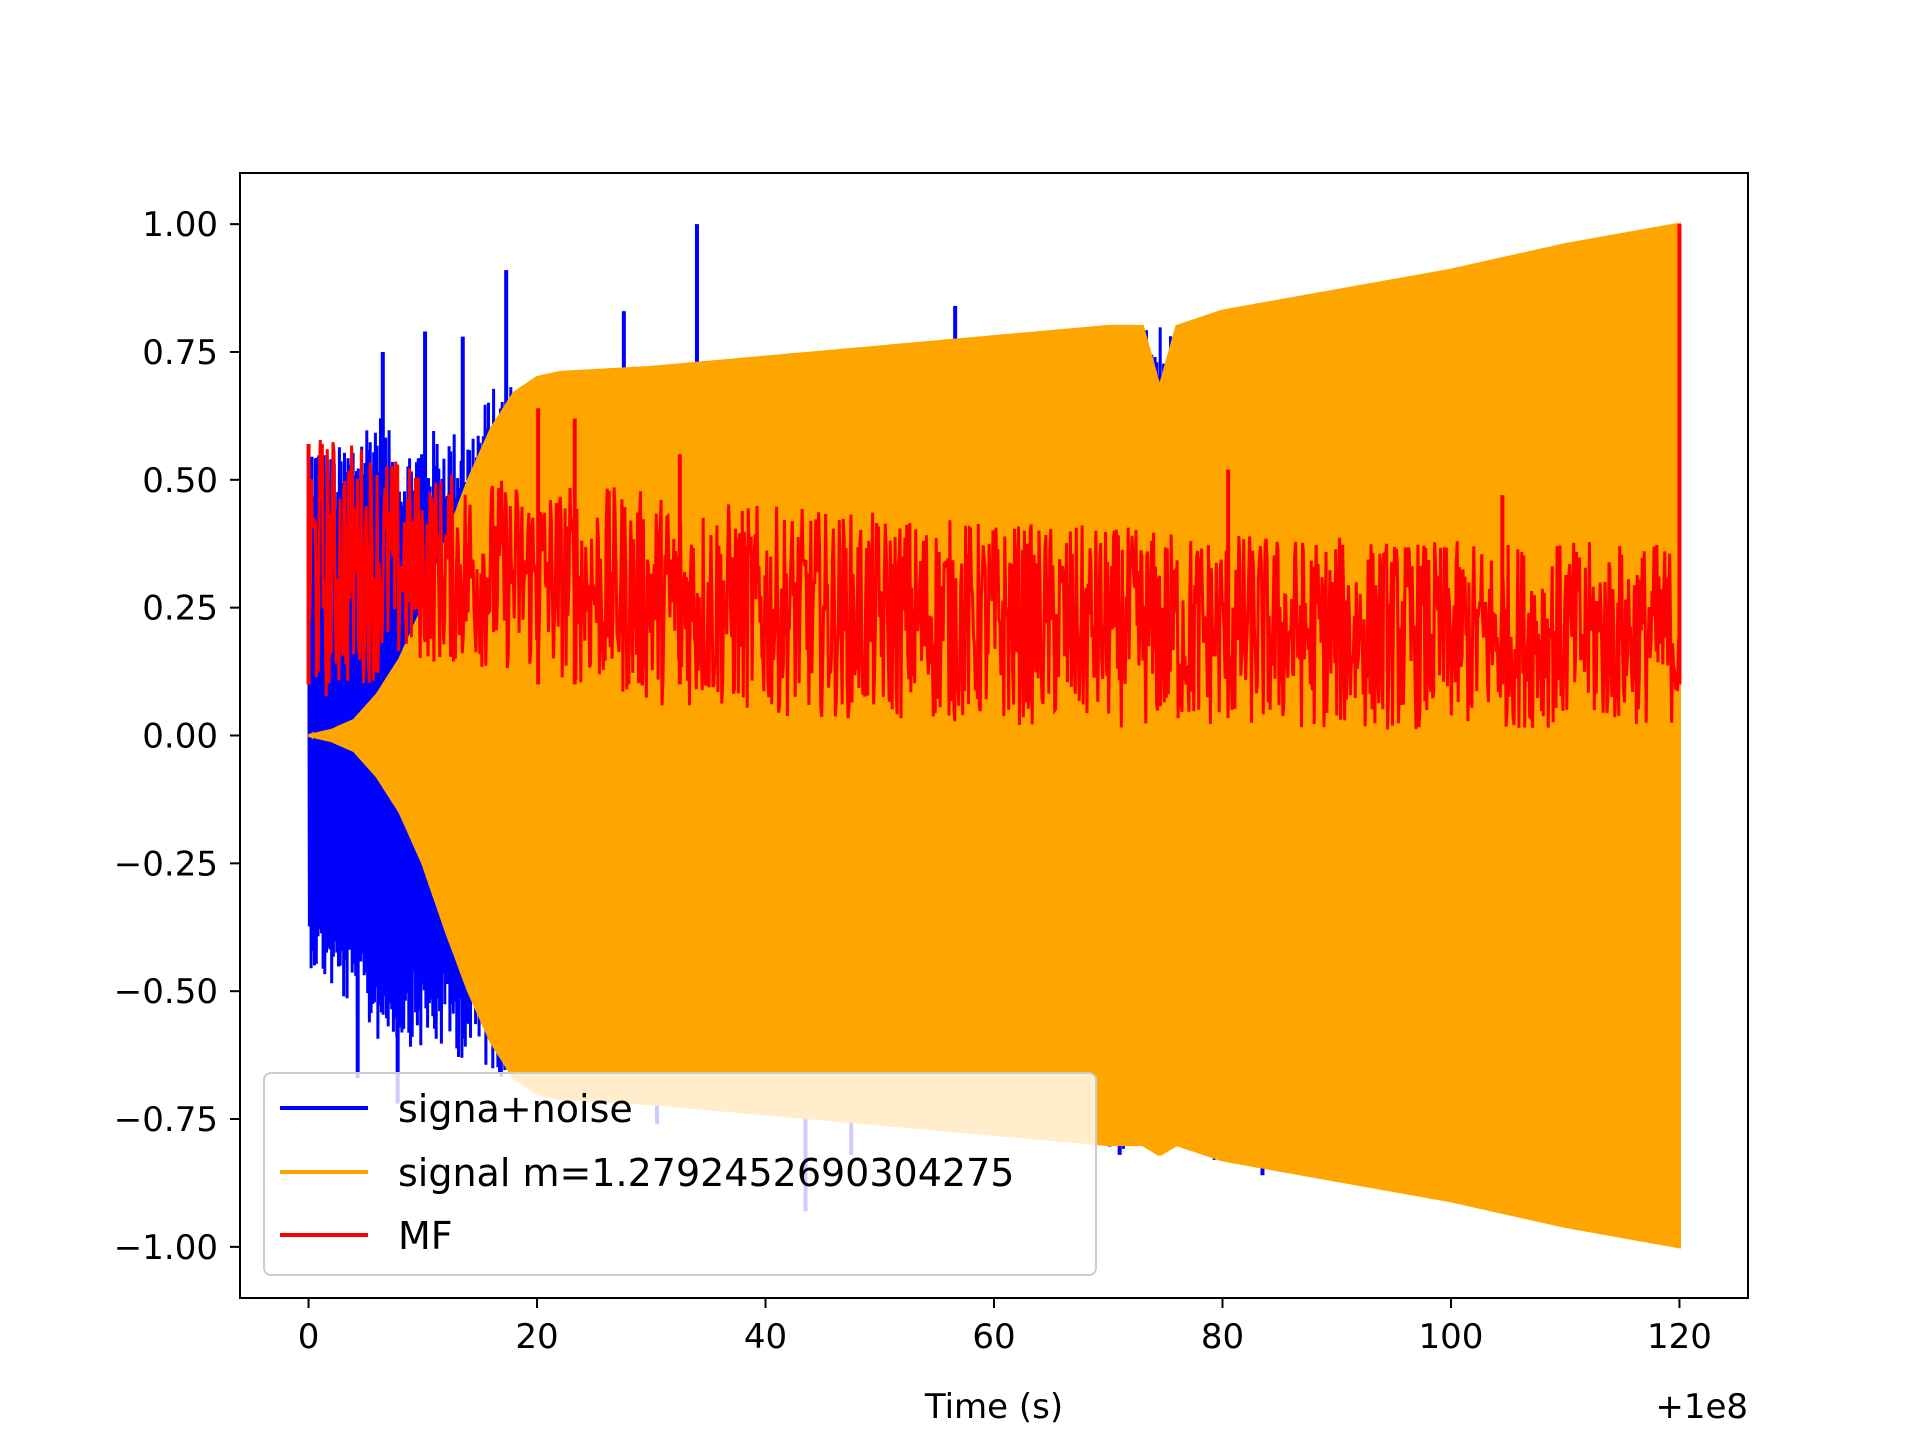  What do you see at coordinates (1679, 1337) in the screenshot?
I see `x-tick-label-6: 120` at bounding box center [1679, 1337].